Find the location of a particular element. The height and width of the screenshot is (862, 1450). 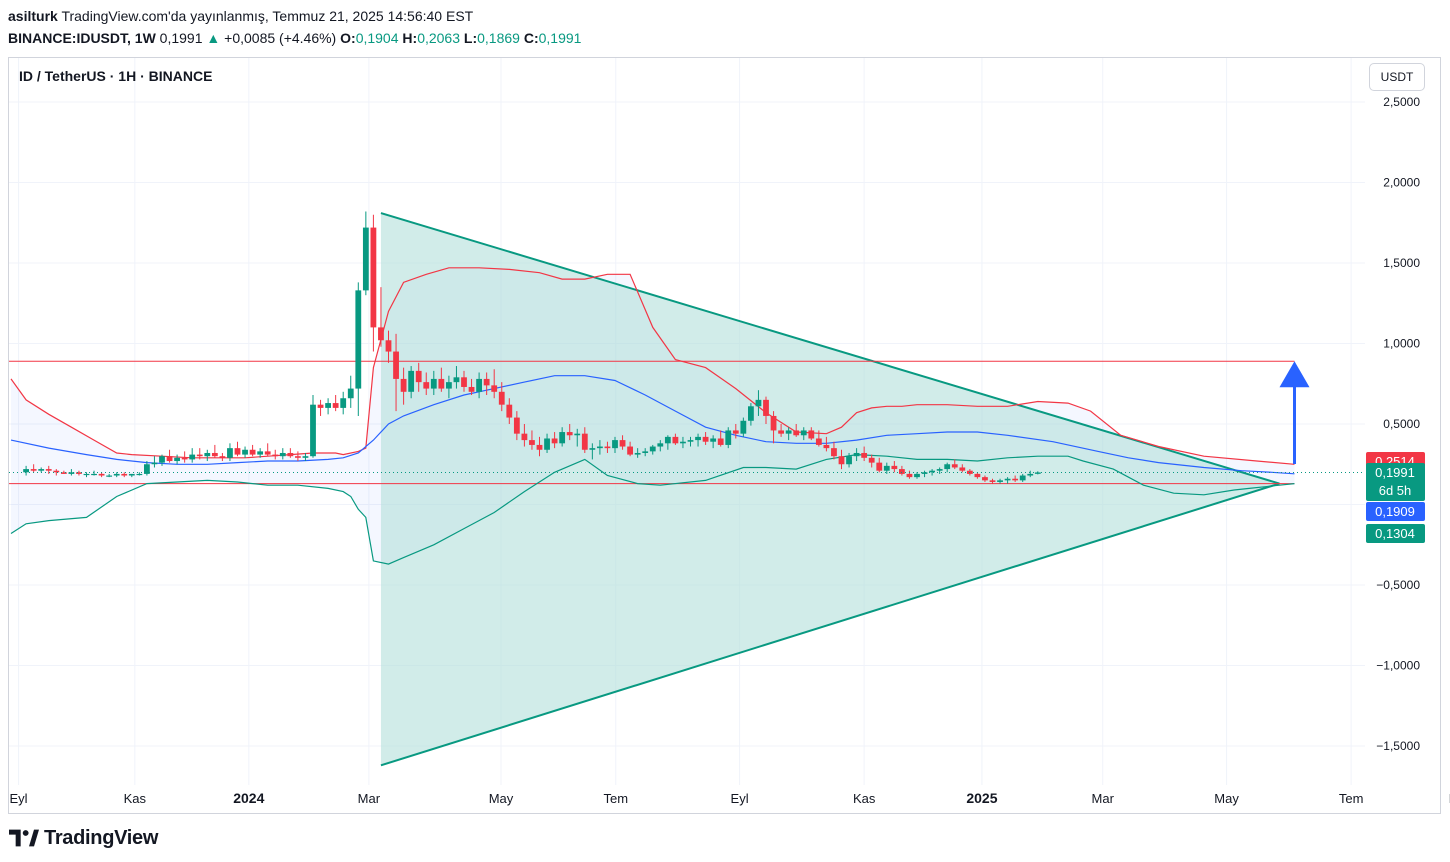

x-tick-label: 2024 is located at coordinates (248, 798).